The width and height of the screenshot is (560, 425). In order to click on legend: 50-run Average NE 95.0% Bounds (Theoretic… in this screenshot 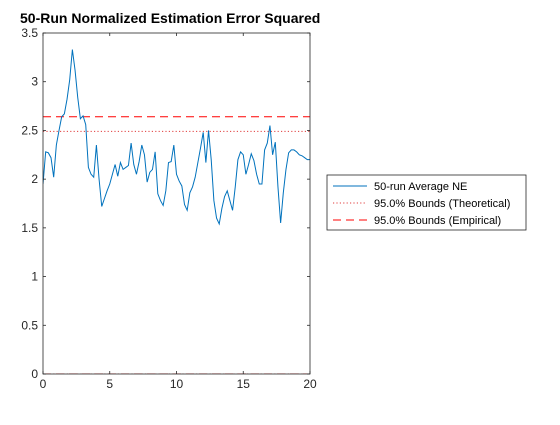, I will do `click(426, 202)`.